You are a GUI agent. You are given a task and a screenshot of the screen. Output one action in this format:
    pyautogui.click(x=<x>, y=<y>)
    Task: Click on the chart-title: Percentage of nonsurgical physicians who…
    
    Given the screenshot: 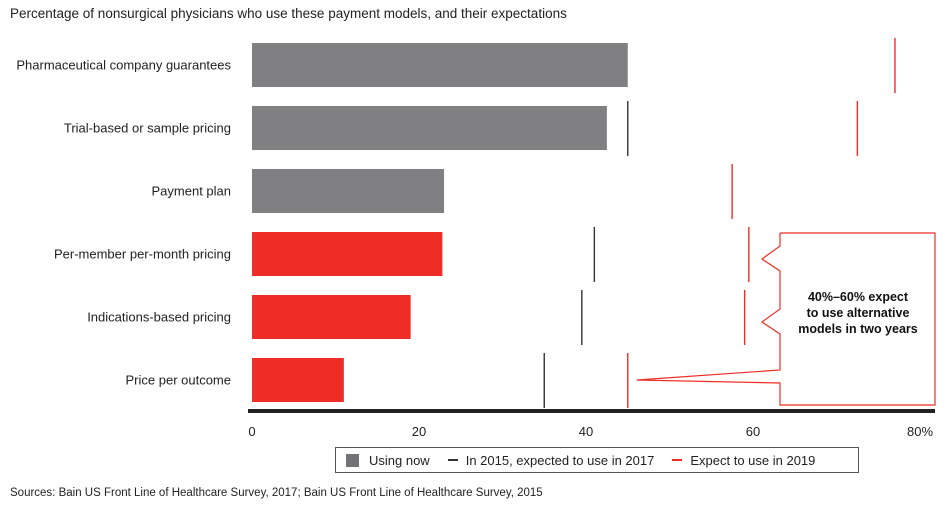 What is the action you would take?
    pyautogui.click(x=288, y=13)
    